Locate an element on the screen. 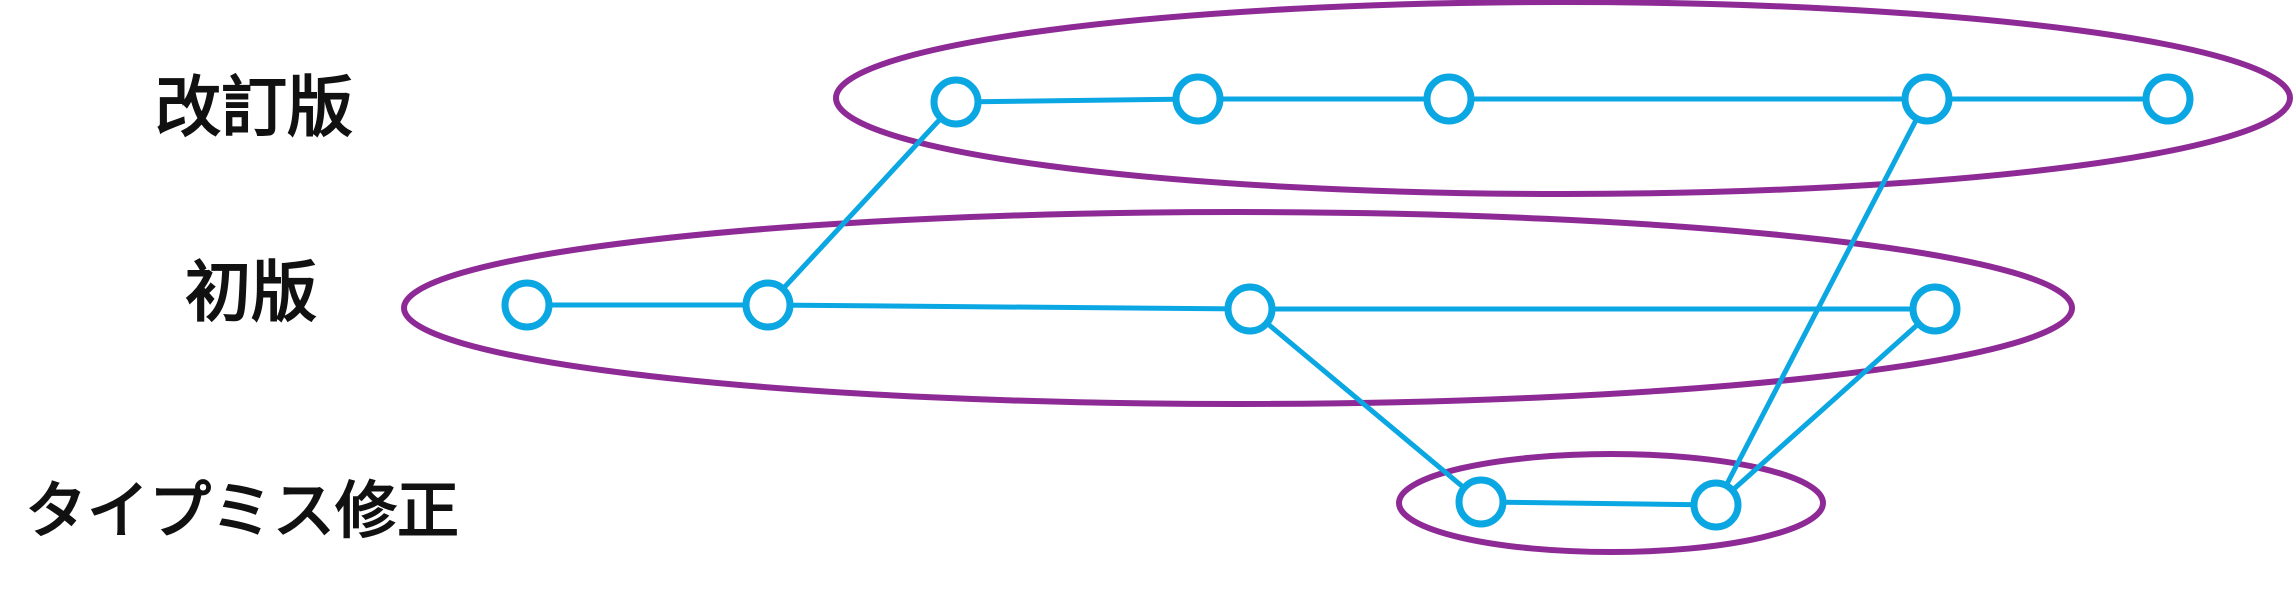  first-version-label: 初版 is located at coordinates (251, 292).